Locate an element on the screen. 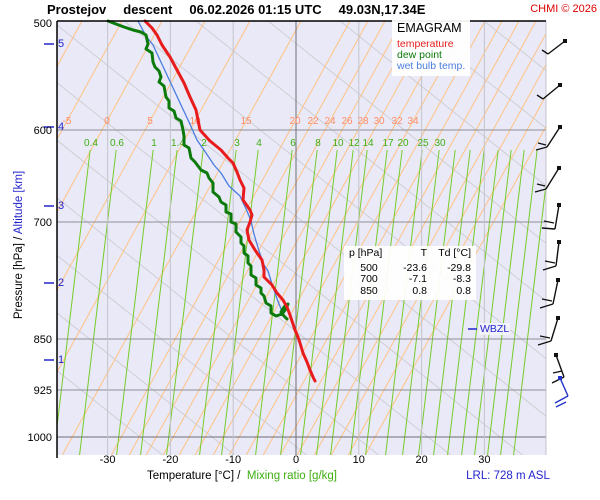 This screenshot has height=500, width=600. curve-wet-bulb-temp- is located at coordinates (211, 168).